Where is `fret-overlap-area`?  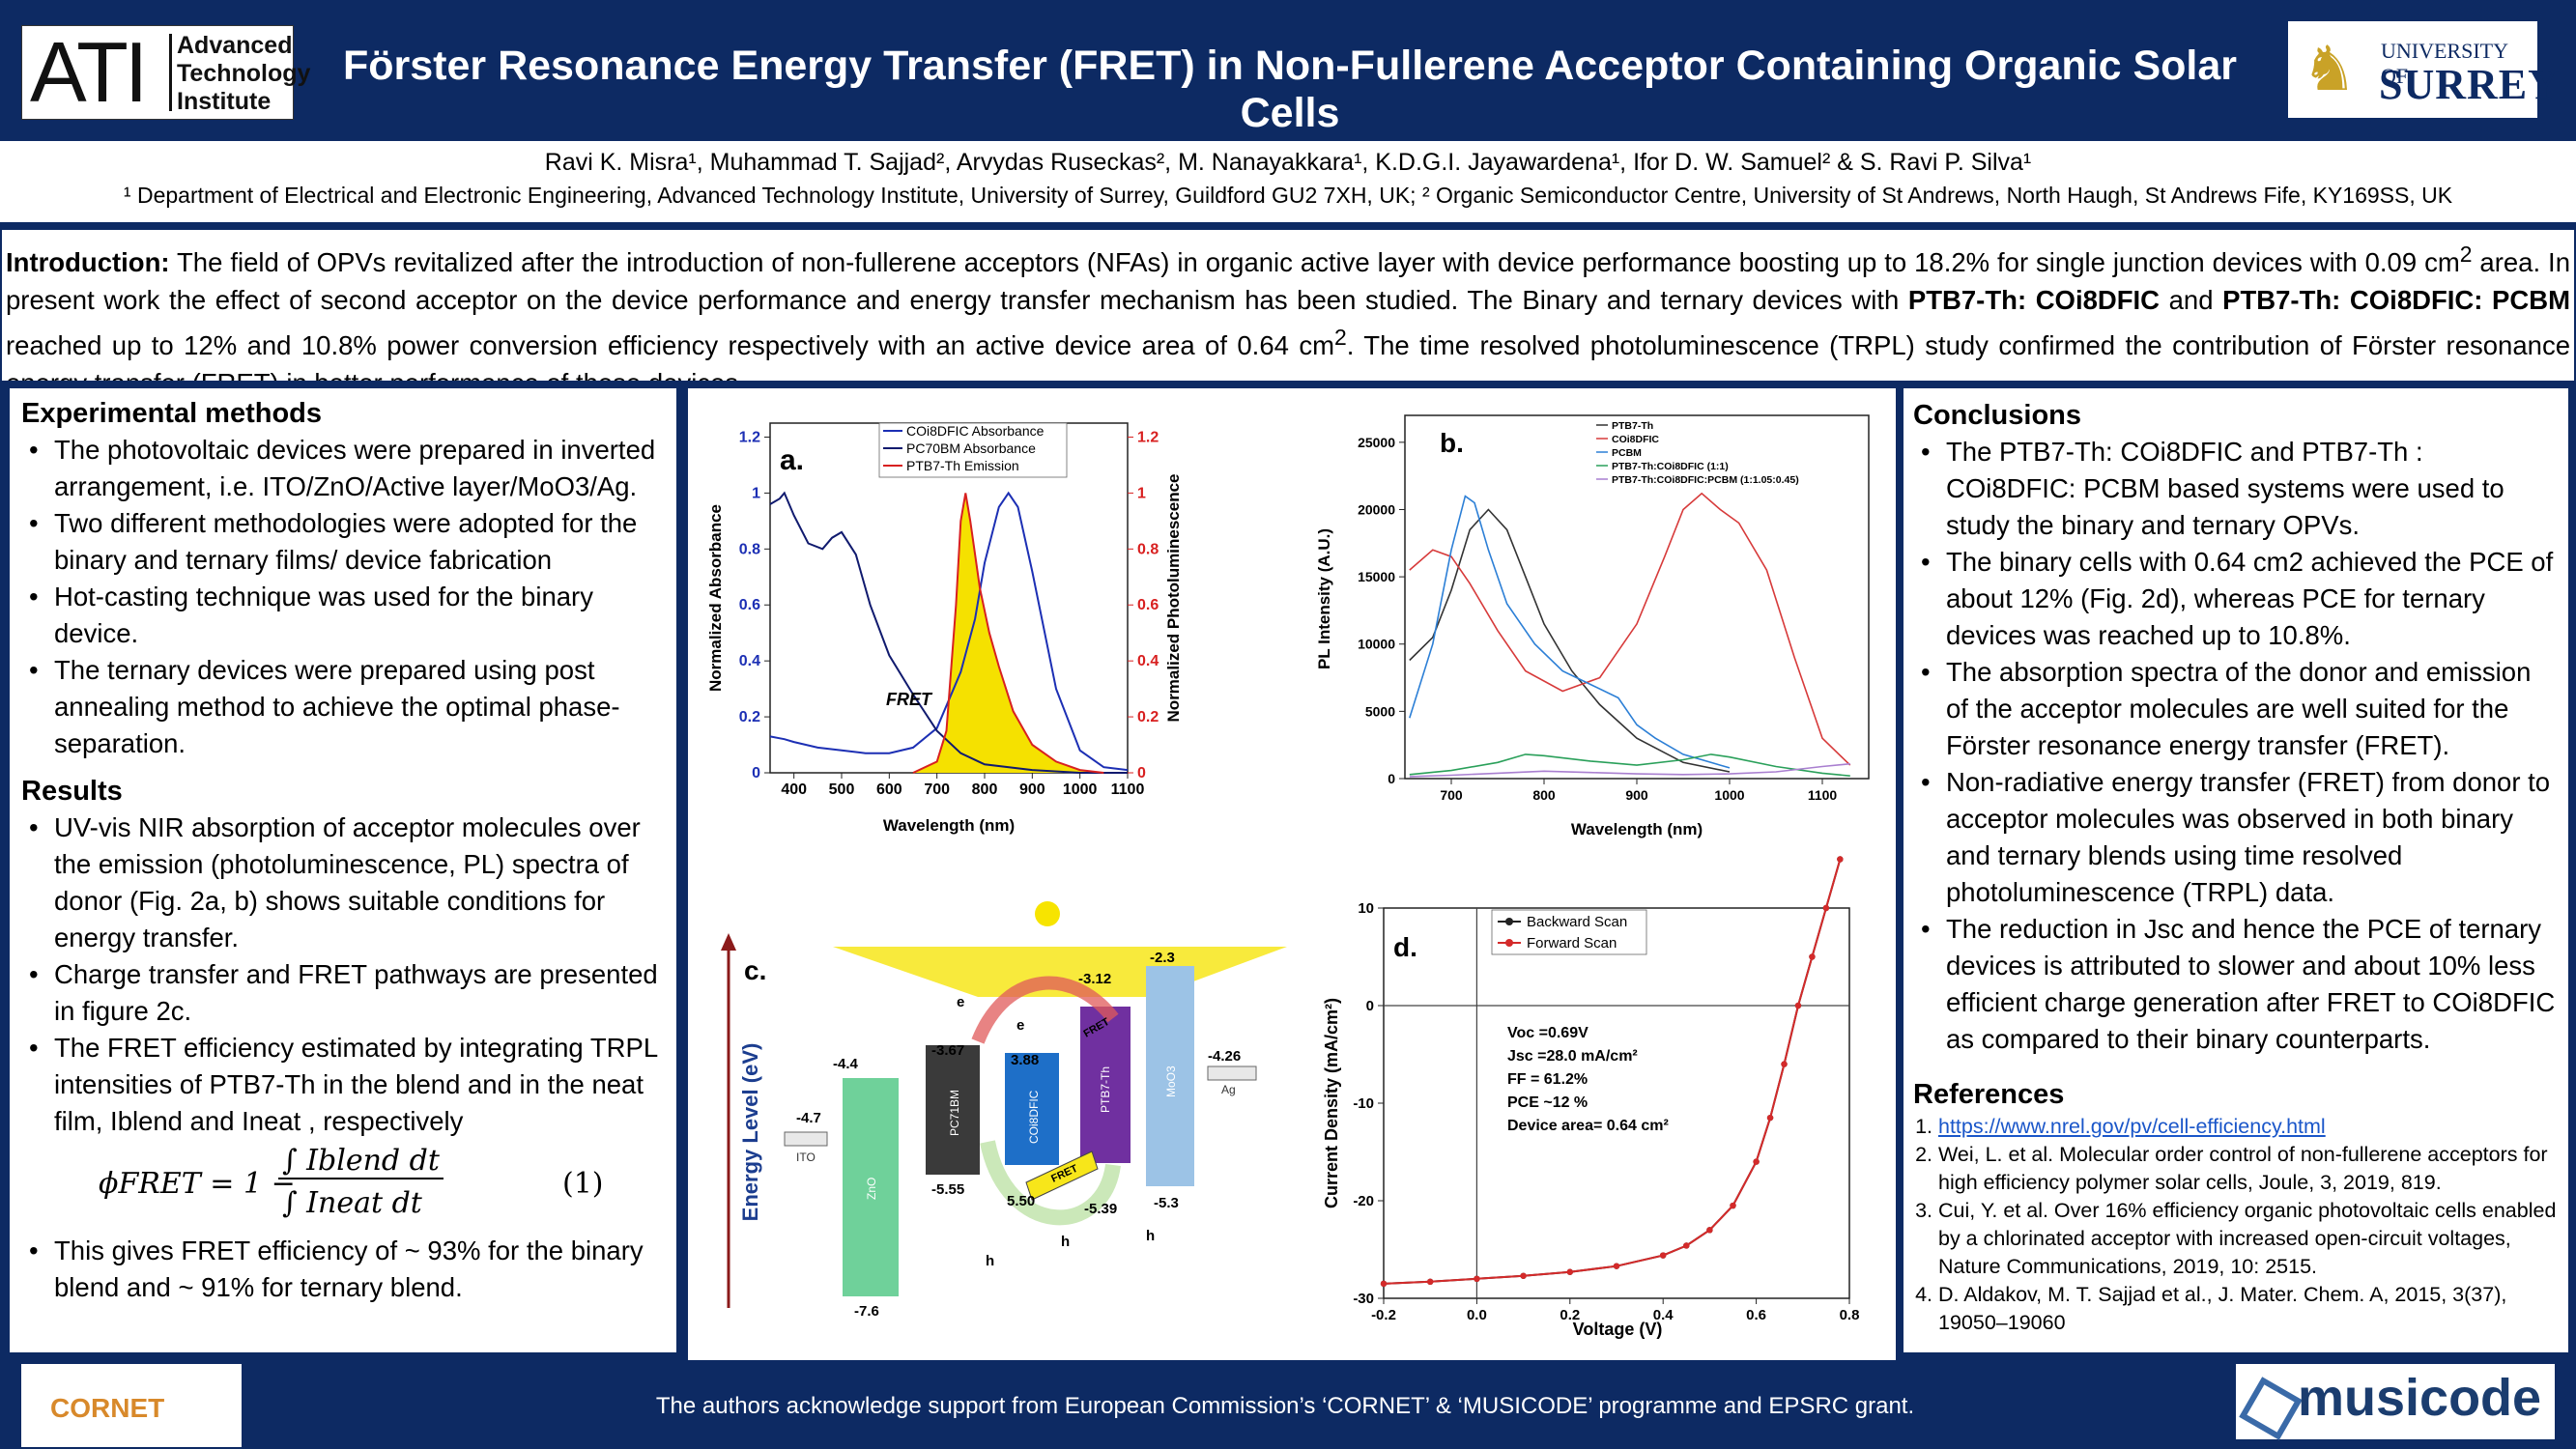 fret-overlap-area is located at coordinates (1009, 633).